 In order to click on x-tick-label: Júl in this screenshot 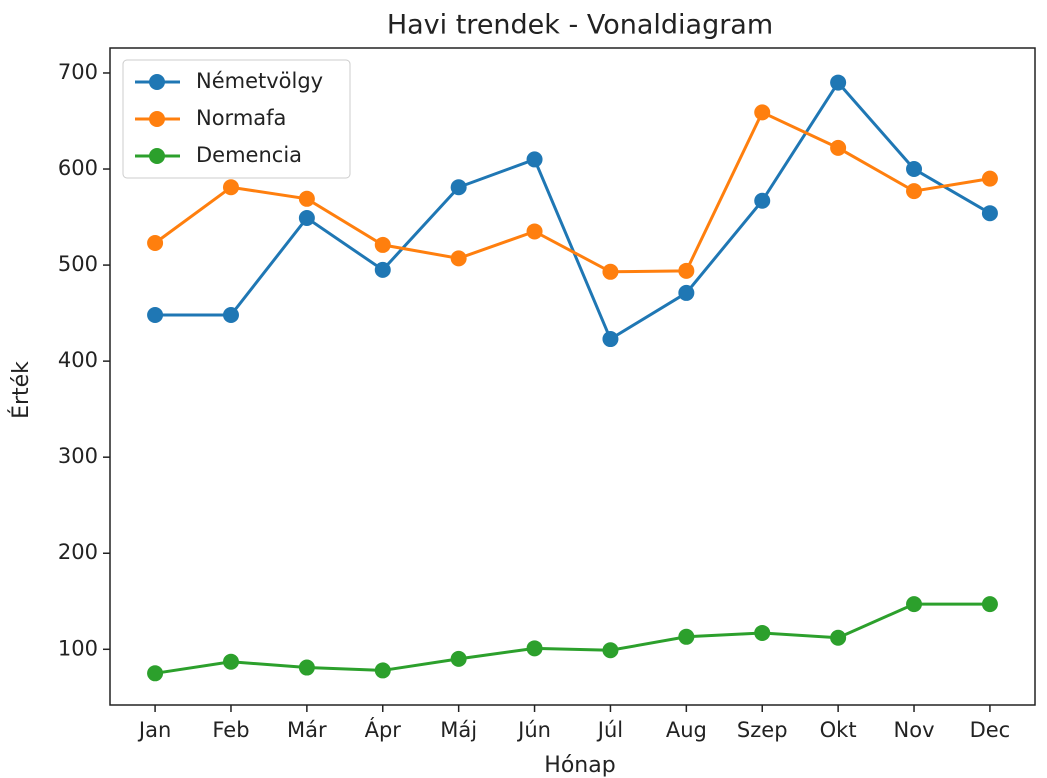, I will do `click(609, 730)`.